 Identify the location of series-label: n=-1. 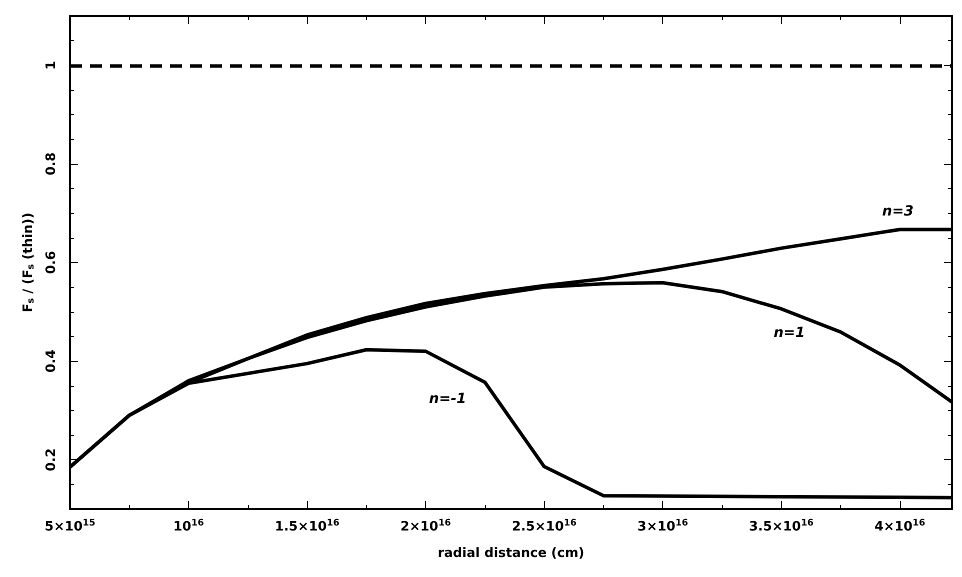
(447, 399).